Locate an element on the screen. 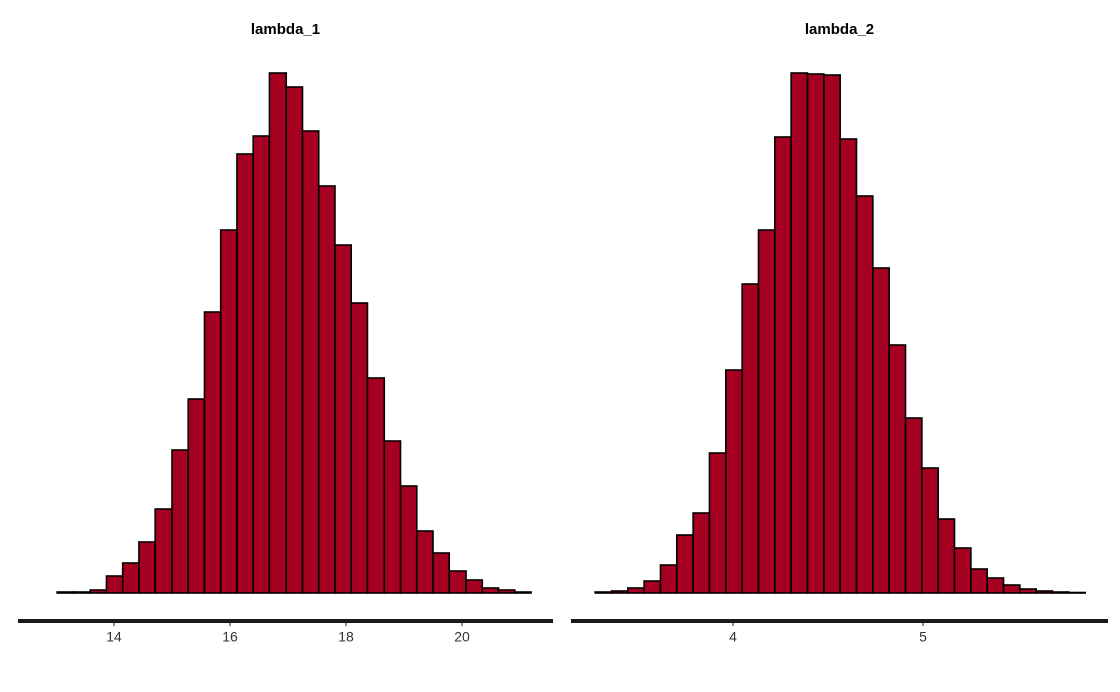 This screenshot has height=692, width=1120. x-tick-label: 18 is located at coordinates (346, 637).